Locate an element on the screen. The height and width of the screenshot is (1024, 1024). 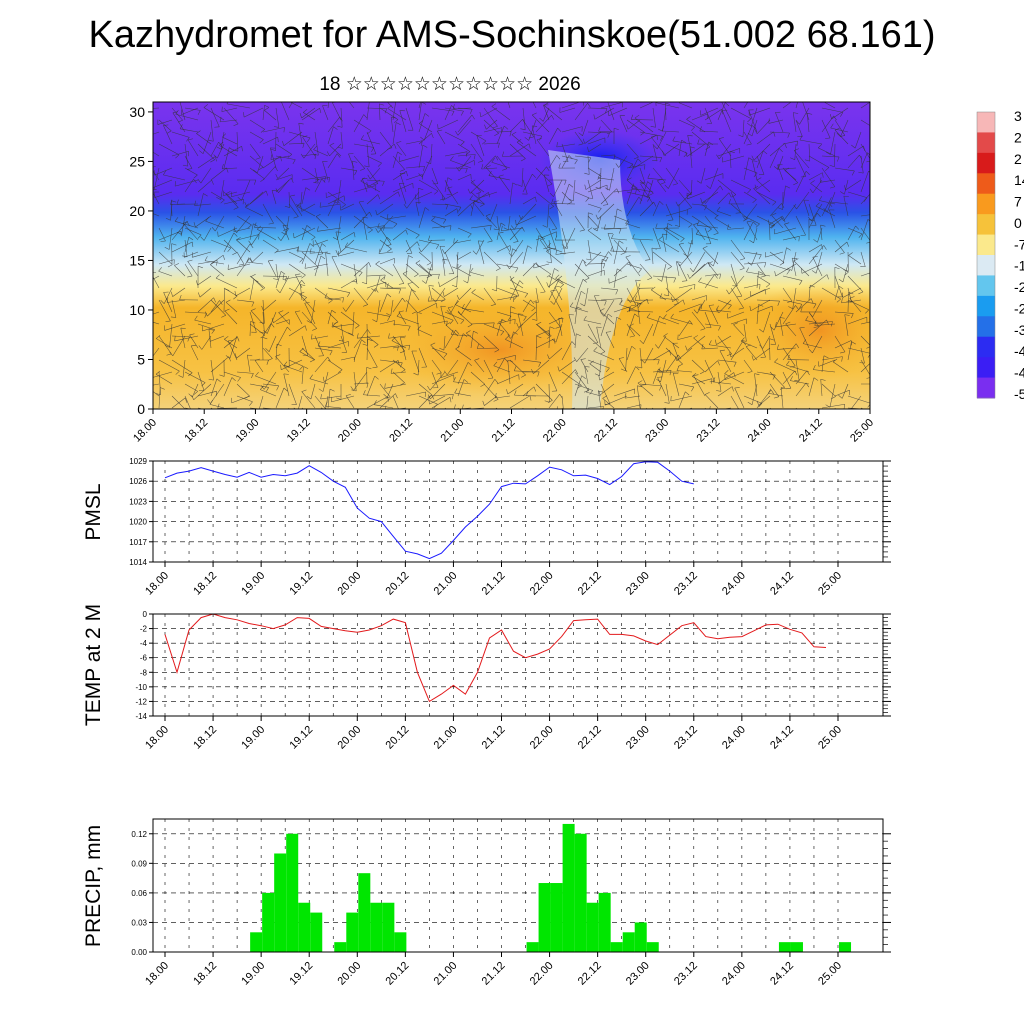
x-tick-label: 25.00 is located at coordinates (830, 974).